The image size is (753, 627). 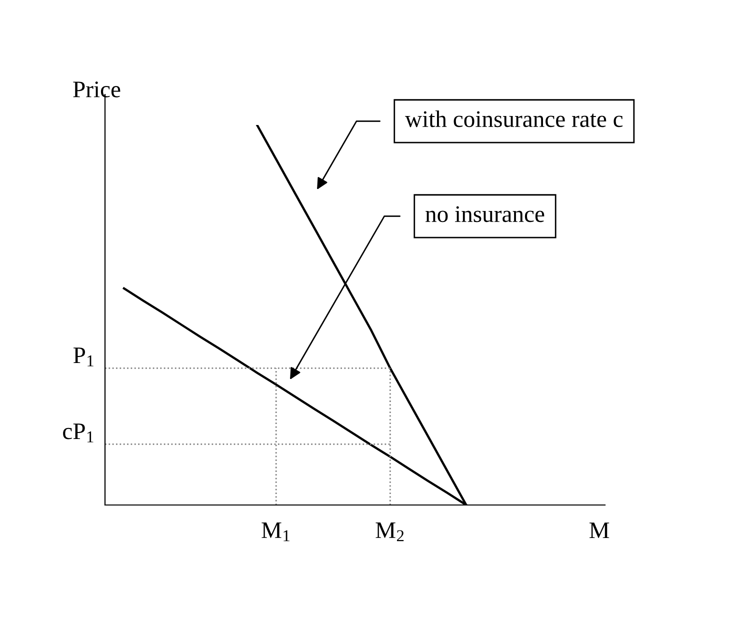 What do you see at coordinates (96, 90) in the screenshot?
I see `y-axis-title: Price` at bounding box center [96, 90].